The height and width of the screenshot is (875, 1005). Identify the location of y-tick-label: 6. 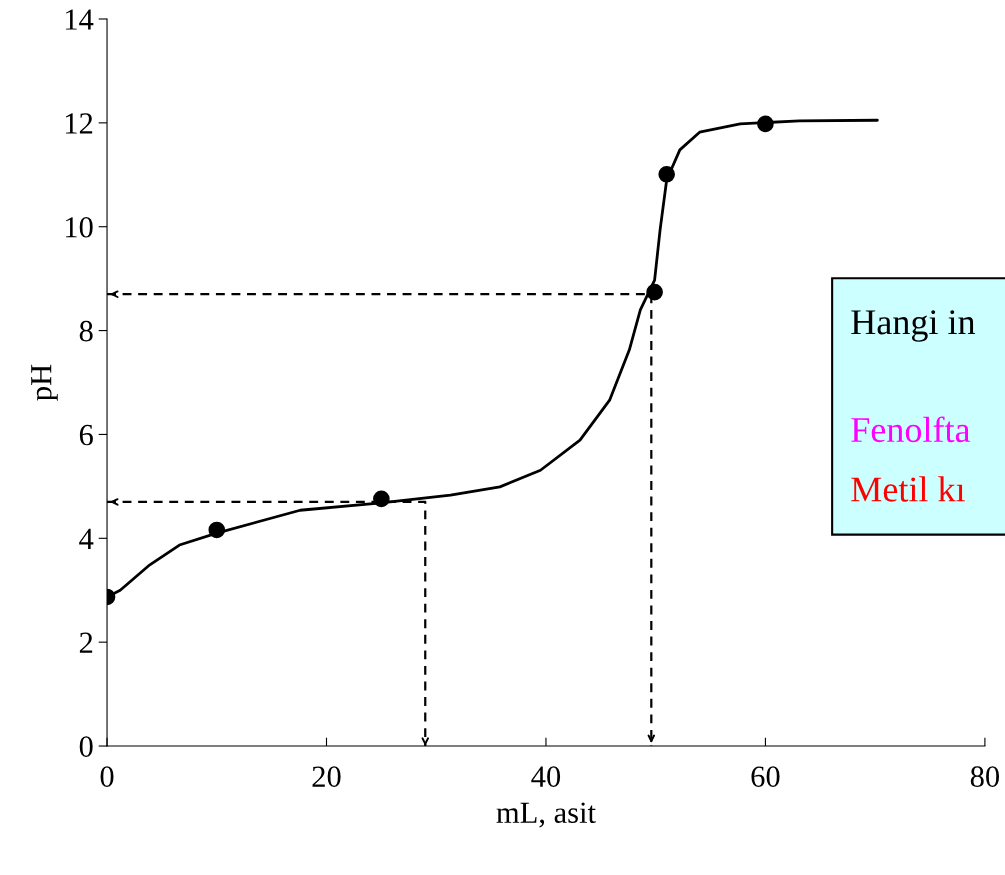
(86, 435).